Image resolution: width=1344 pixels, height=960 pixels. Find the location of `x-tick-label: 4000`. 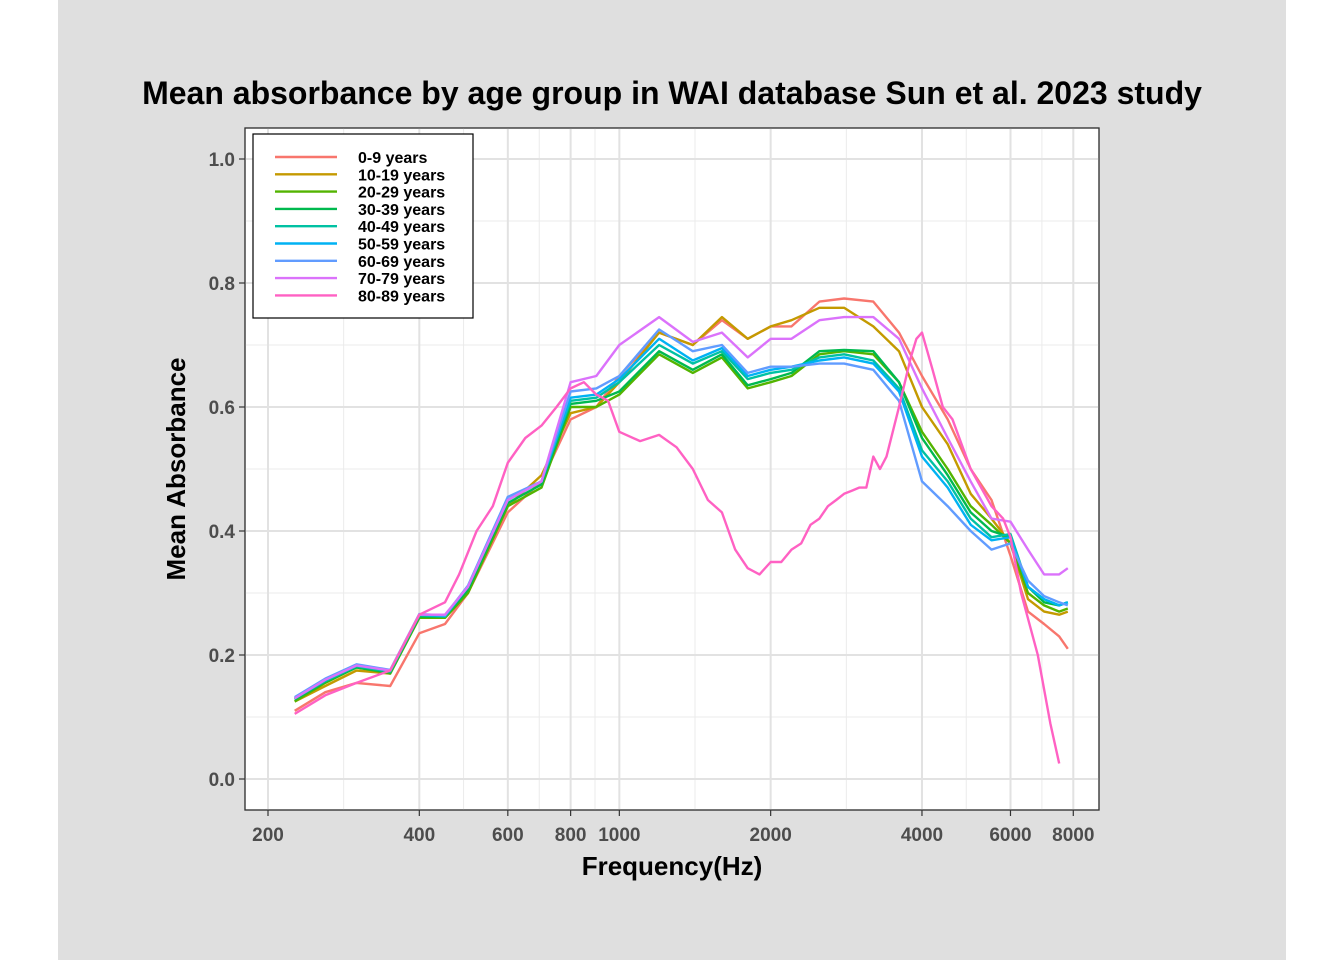

x-tick-label: 4000 is located at coordinates (922, 835).